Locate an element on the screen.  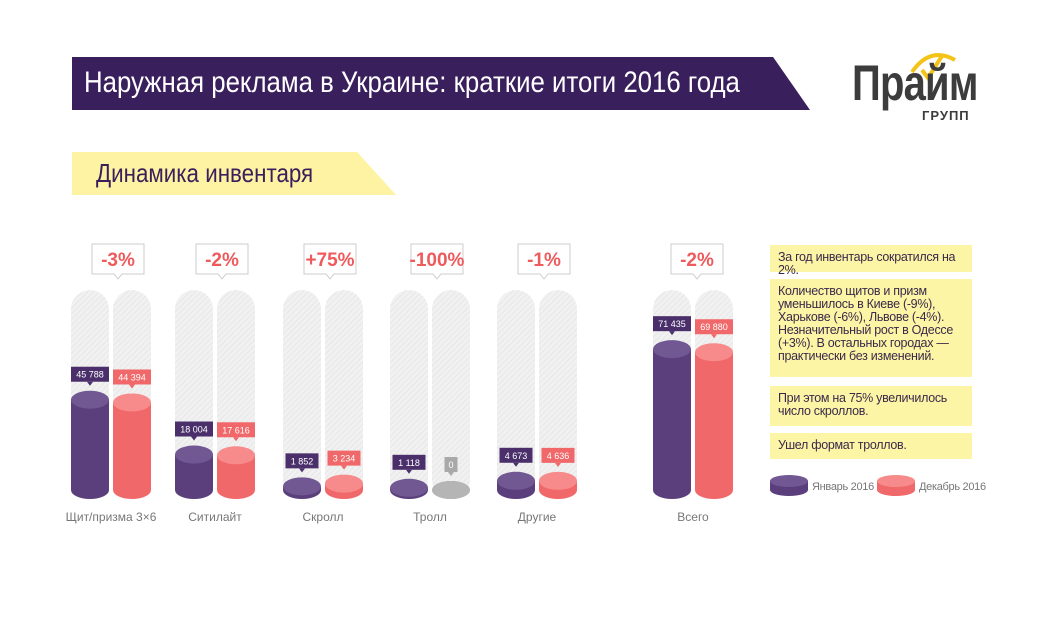
legend-label-dec: Декабрь 2016 is located at coordinates (952, 487).